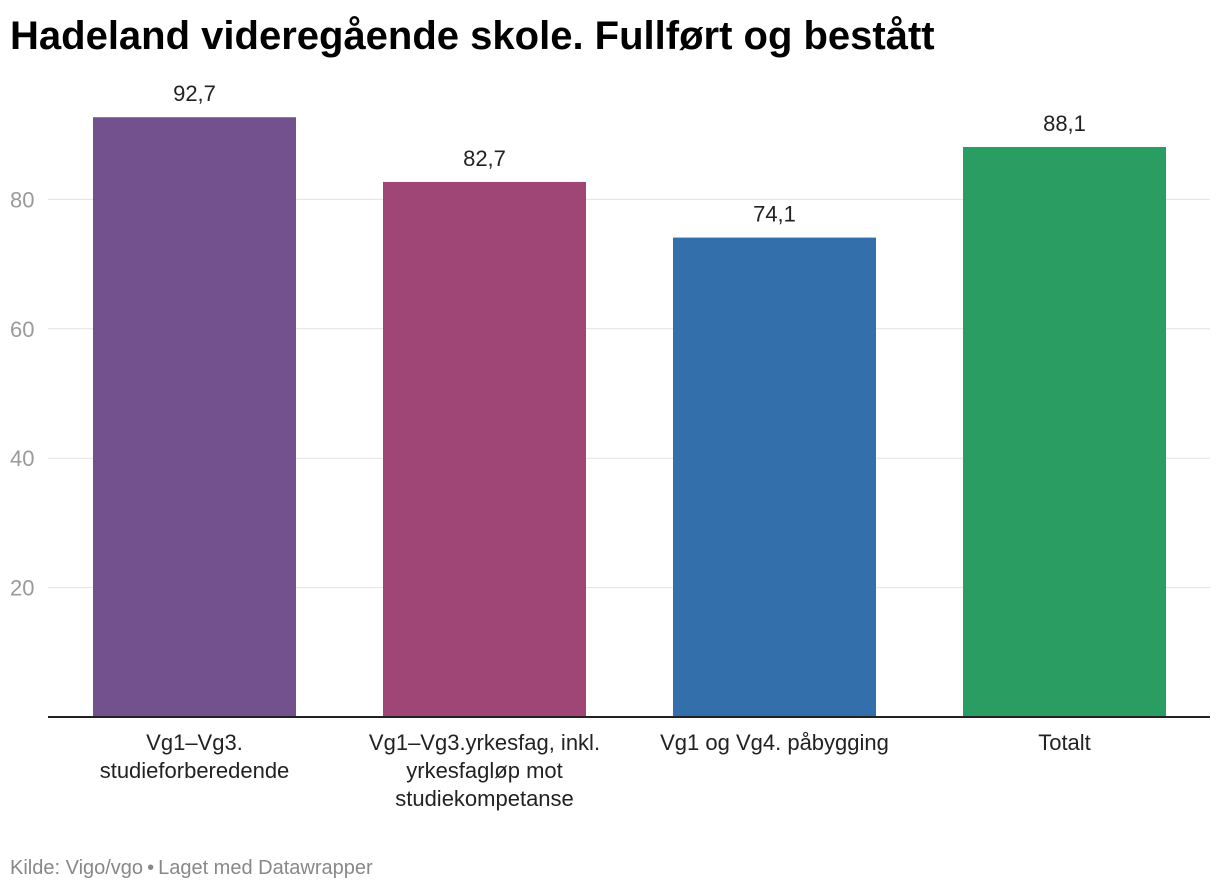 Image resolution: width=1220 pixels, height=894 pixels. What do you see at coordinates (1064, 123) in the screenshot?
I see `bar-value-label: 88,1` at bounding box center [1064, 123].